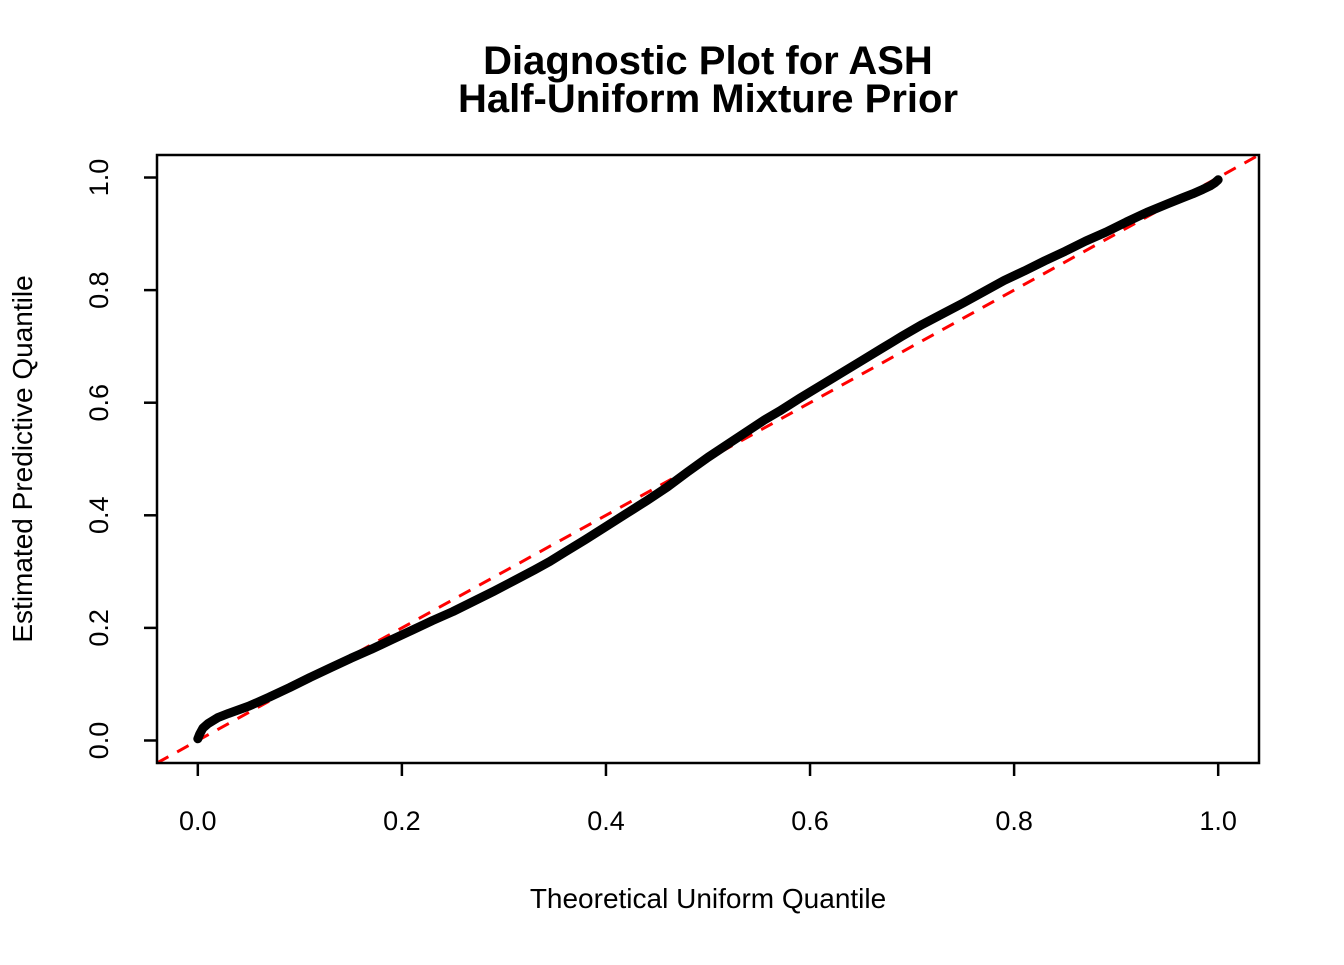 The width and height of the screenshot is (1344, 965). Describe the element at coordinates (708, 799) in the screenshot. I see `x-axis: 0.0 0.2 0.4 0.6 0.8 1.0` at that location.